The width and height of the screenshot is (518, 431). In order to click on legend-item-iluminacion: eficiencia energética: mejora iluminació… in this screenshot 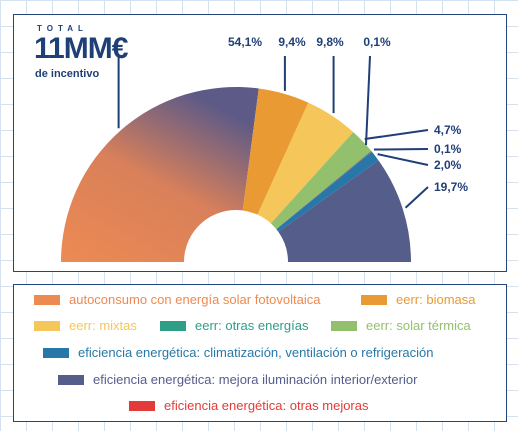, I will do `click(237, 379)`.